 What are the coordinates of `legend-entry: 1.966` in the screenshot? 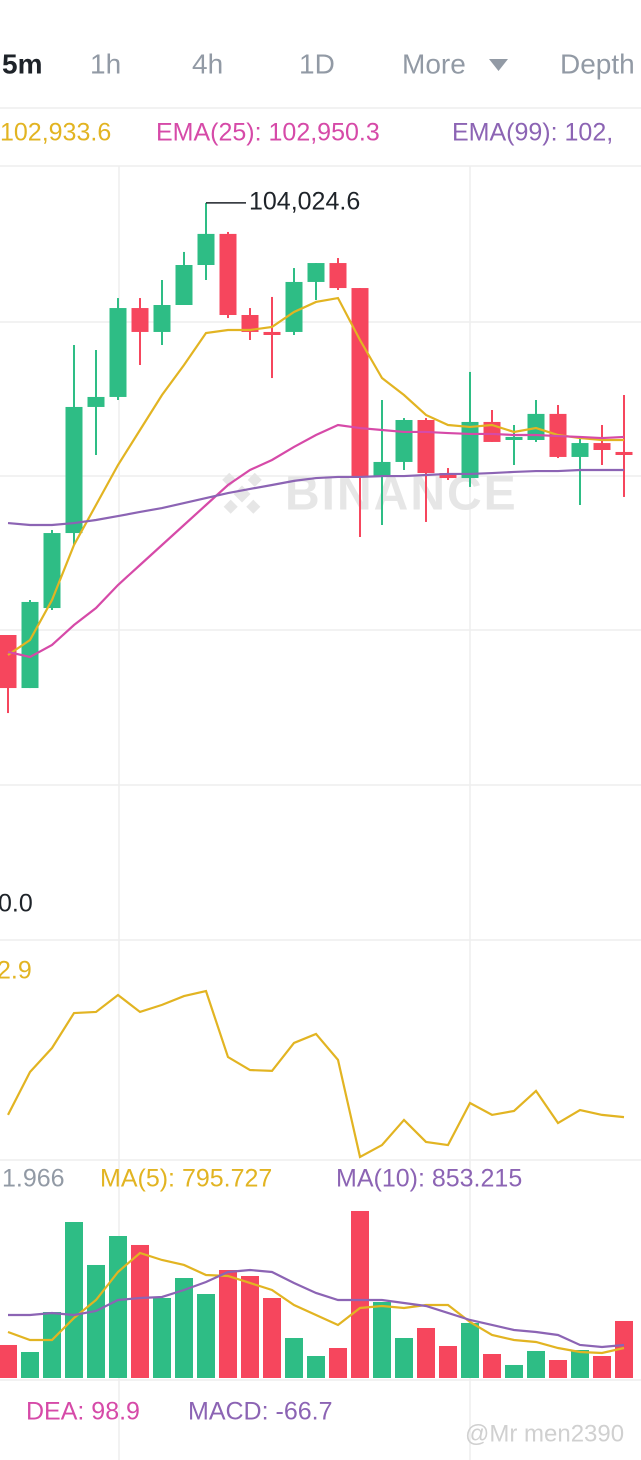 It's located at (33, 1179).